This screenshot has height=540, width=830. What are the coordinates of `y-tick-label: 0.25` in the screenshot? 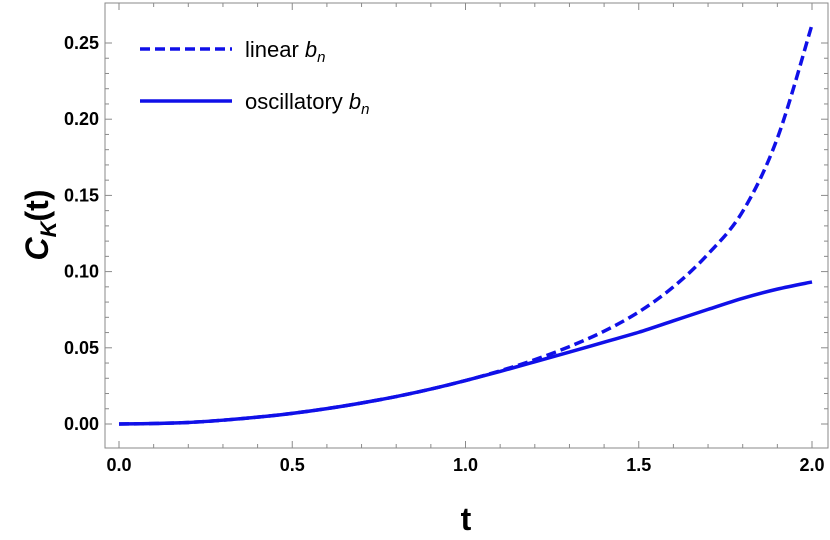 It's located at (81, 43).